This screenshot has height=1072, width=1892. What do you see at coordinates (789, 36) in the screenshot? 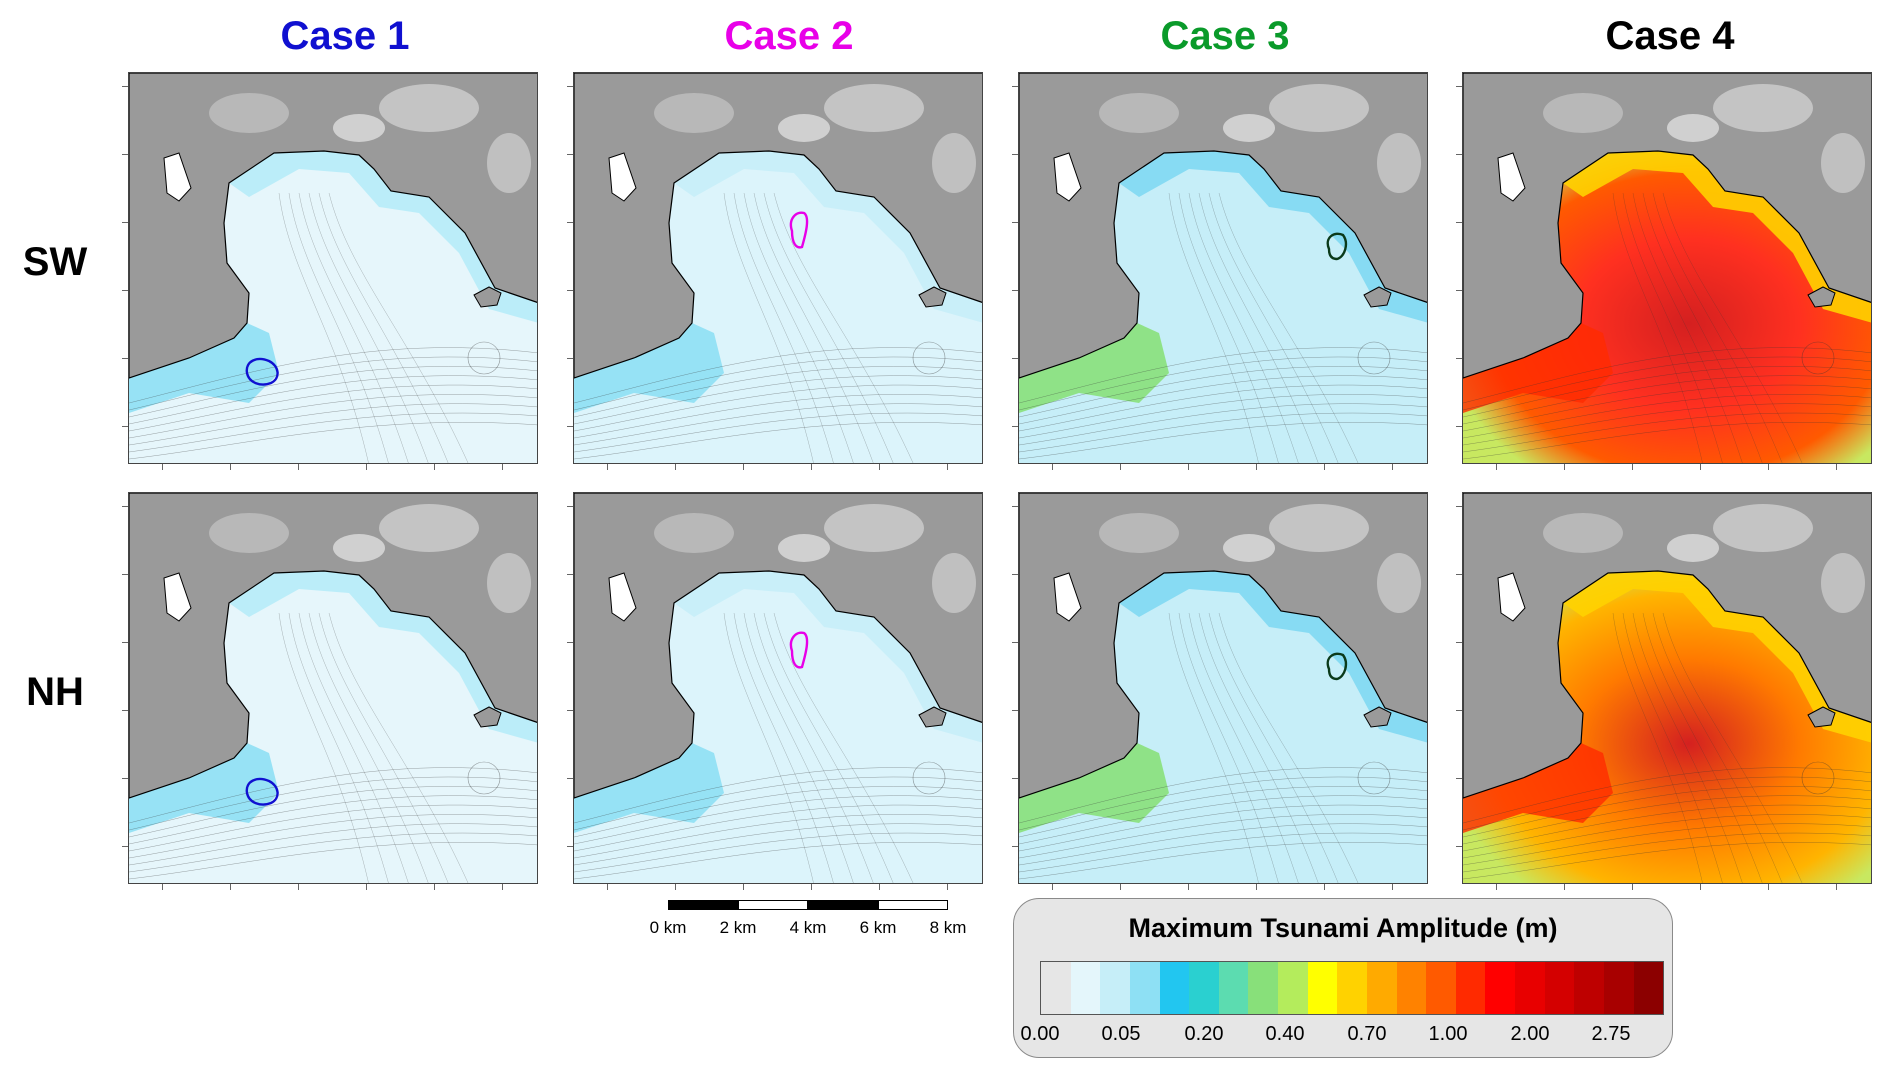
I see `column-title-case-2: Case 2` at bounding box center [789, 36].